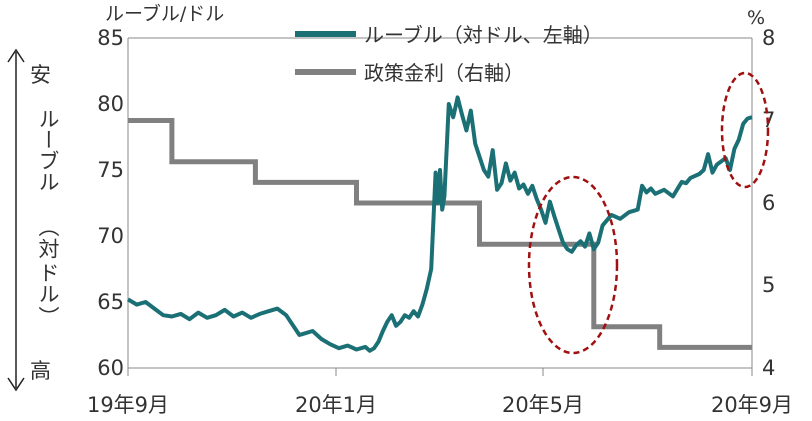 This screenshot has width=812, height=421. Describe the element at coordinates (543, 405) in the screenshot. I see `x-tick-label: 20年5月` at that location.